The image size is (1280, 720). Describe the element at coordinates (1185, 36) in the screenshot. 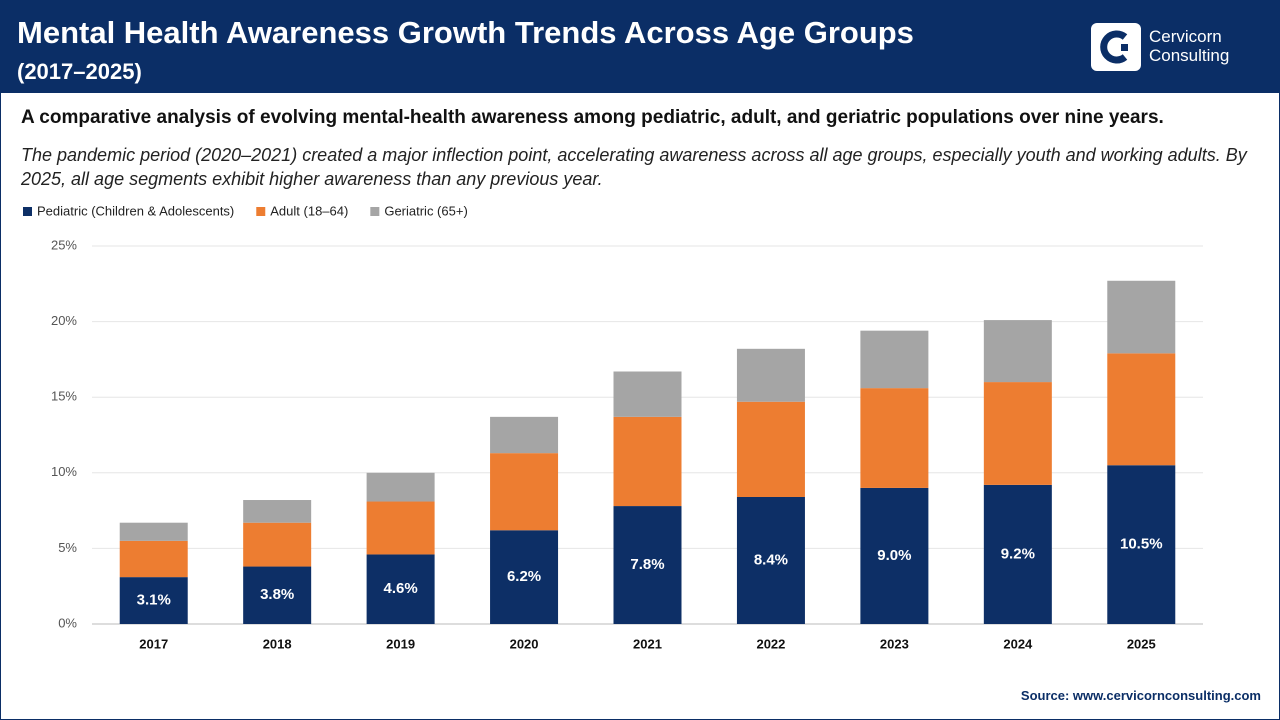

I see `logo-text: Cervicorn` at that location.